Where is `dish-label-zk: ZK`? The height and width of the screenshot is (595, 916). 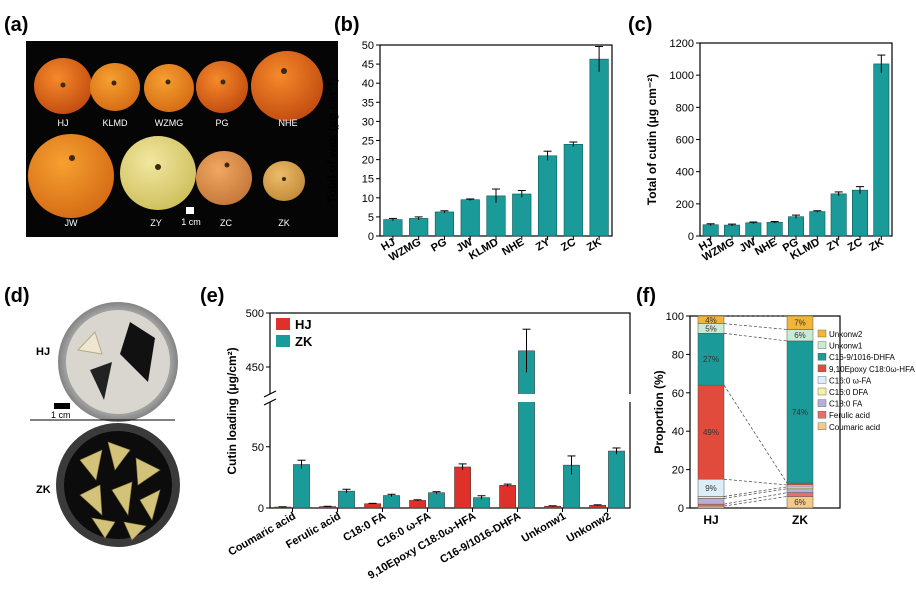 dish-label-zk: ZK is located at coordinates (43, 490).